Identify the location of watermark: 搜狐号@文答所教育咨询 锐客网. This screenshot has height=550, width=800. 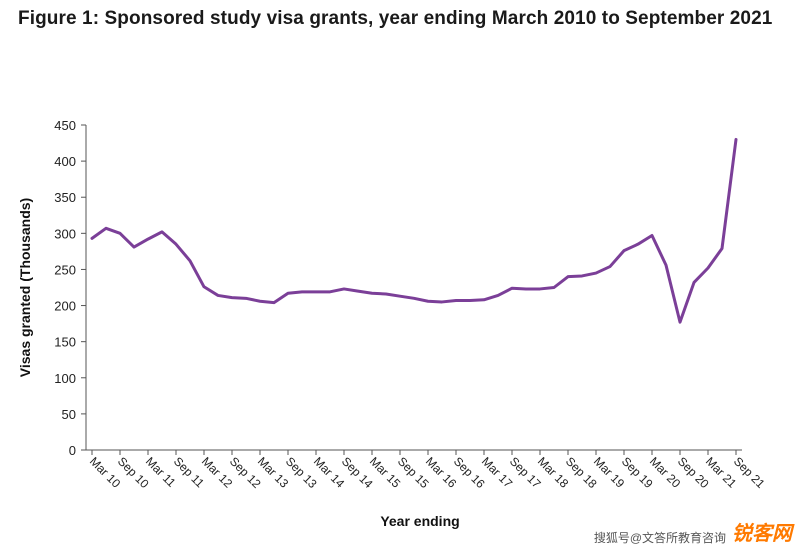
(693, 531).